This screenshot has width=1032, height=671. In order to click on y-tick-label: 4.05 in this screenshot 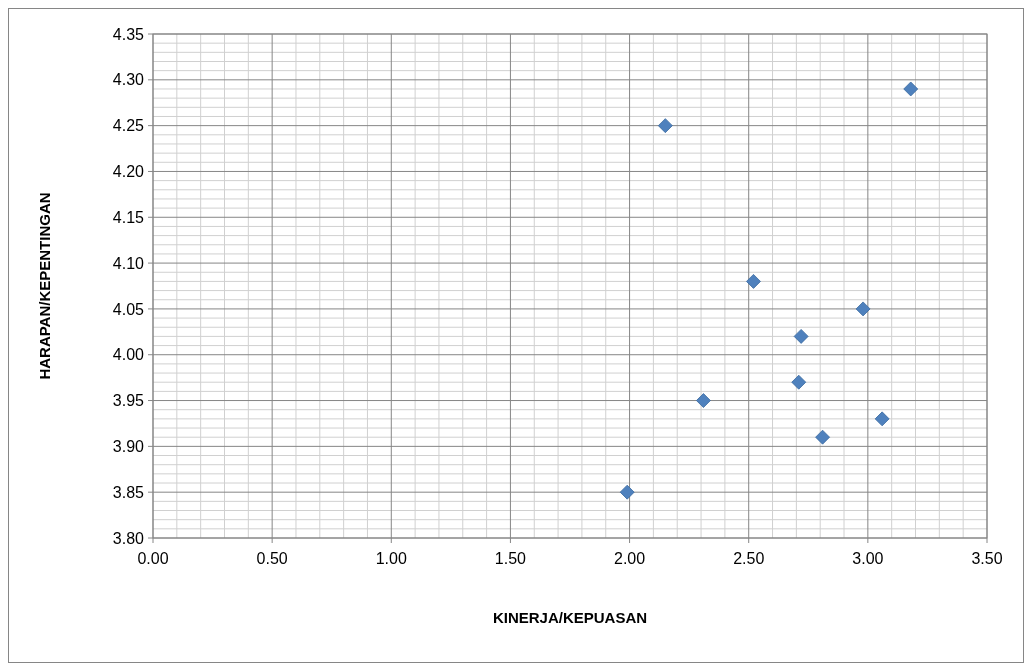, I will do `click(128, 309)`.